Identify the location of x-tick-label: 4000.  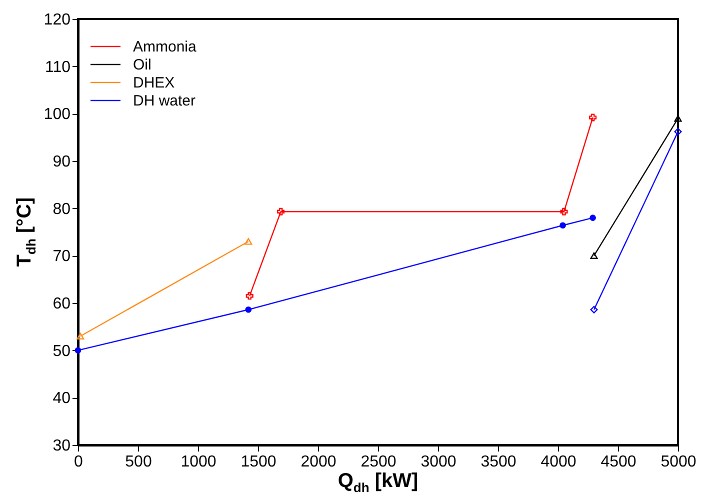
(558, 462).